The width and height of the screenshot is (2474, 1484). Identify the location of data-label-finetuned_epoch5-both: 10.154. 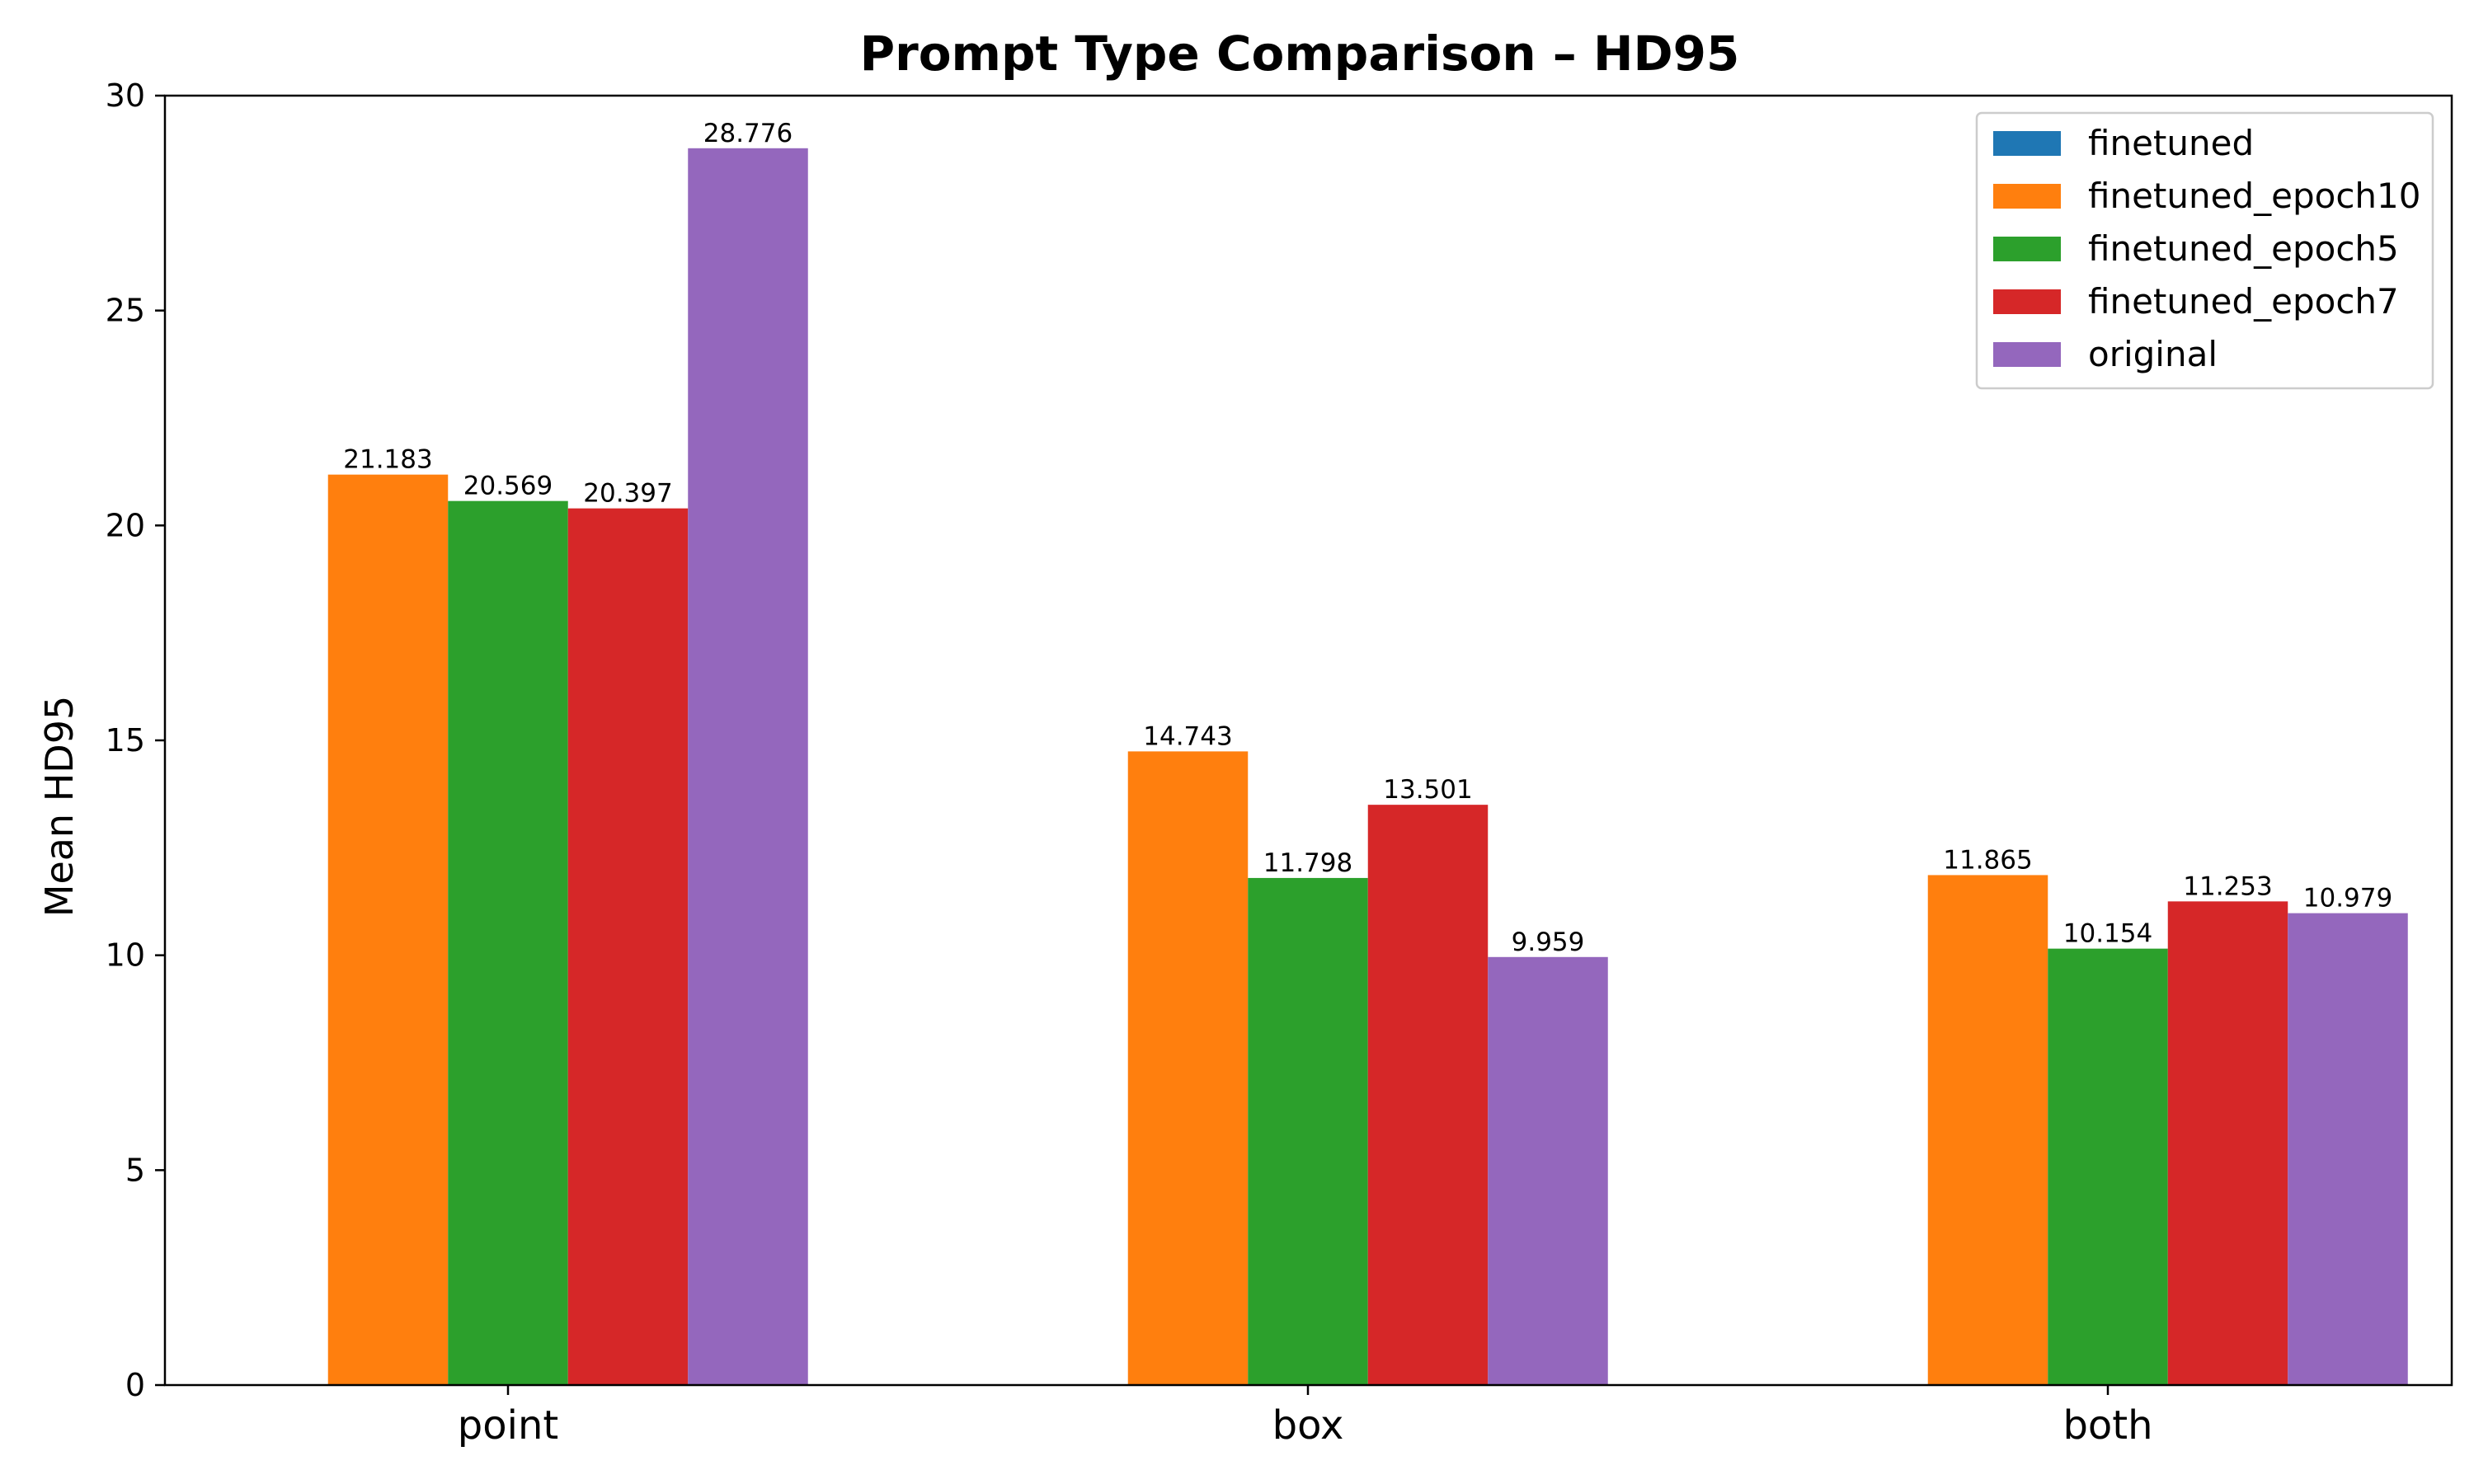
(2107, 934).